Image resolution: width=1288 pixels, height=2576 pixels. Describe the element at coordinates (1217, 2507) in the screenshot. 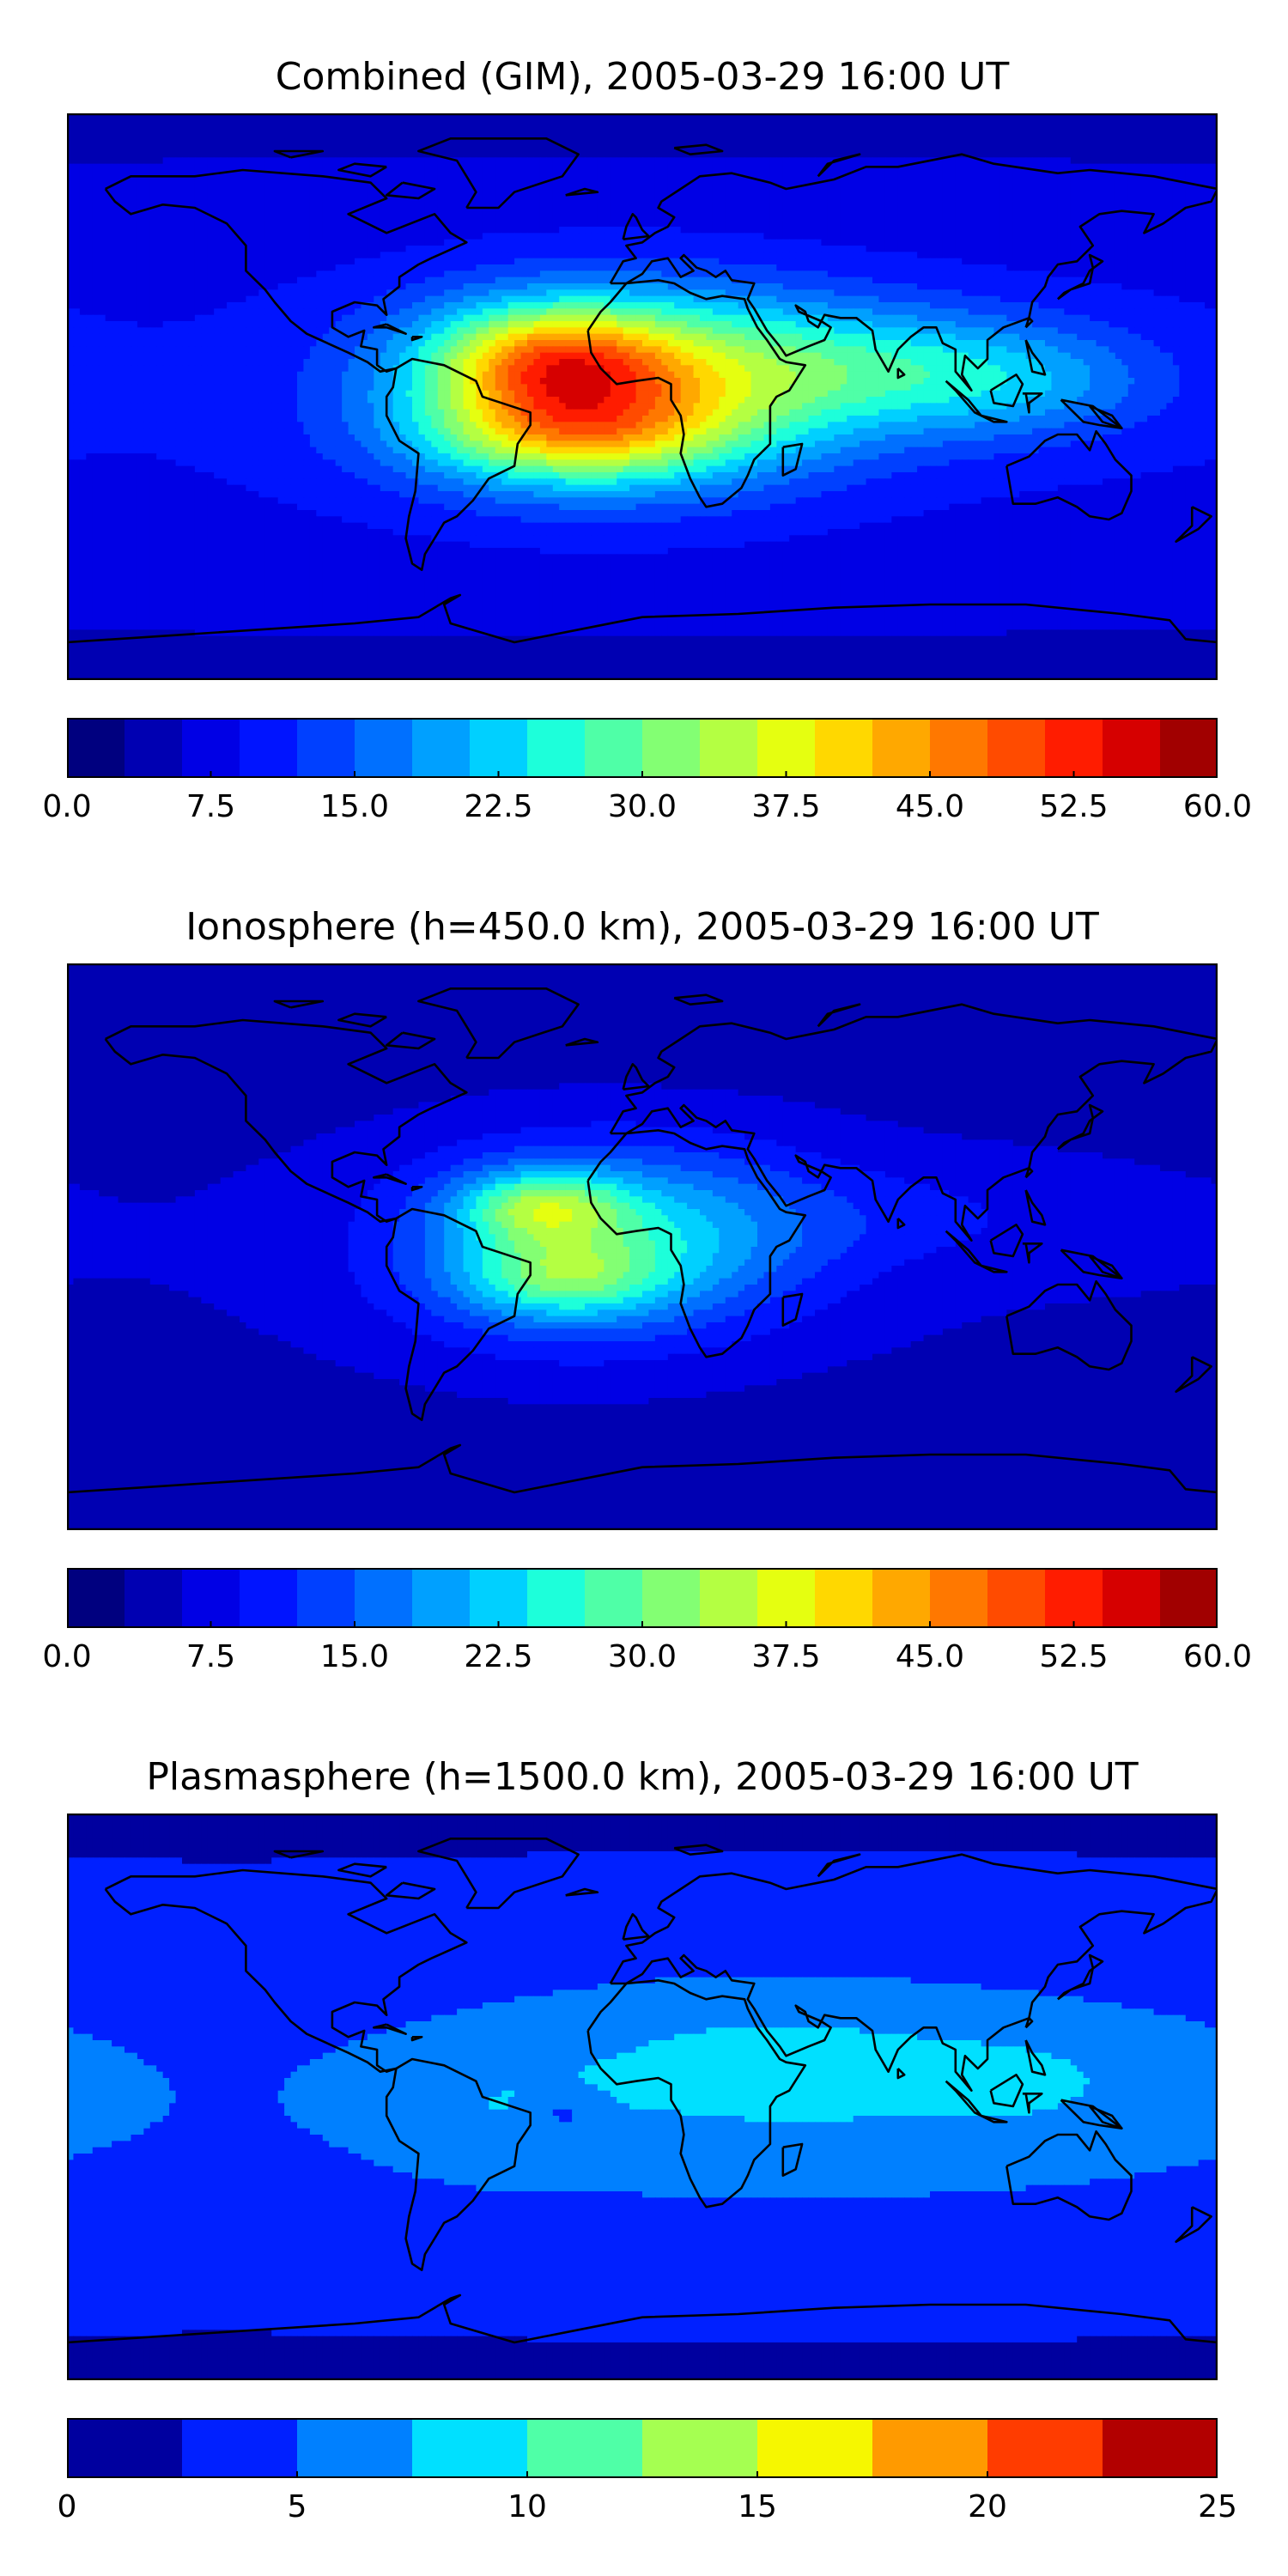

I see `colorbar-tick-label: 25` at that location.